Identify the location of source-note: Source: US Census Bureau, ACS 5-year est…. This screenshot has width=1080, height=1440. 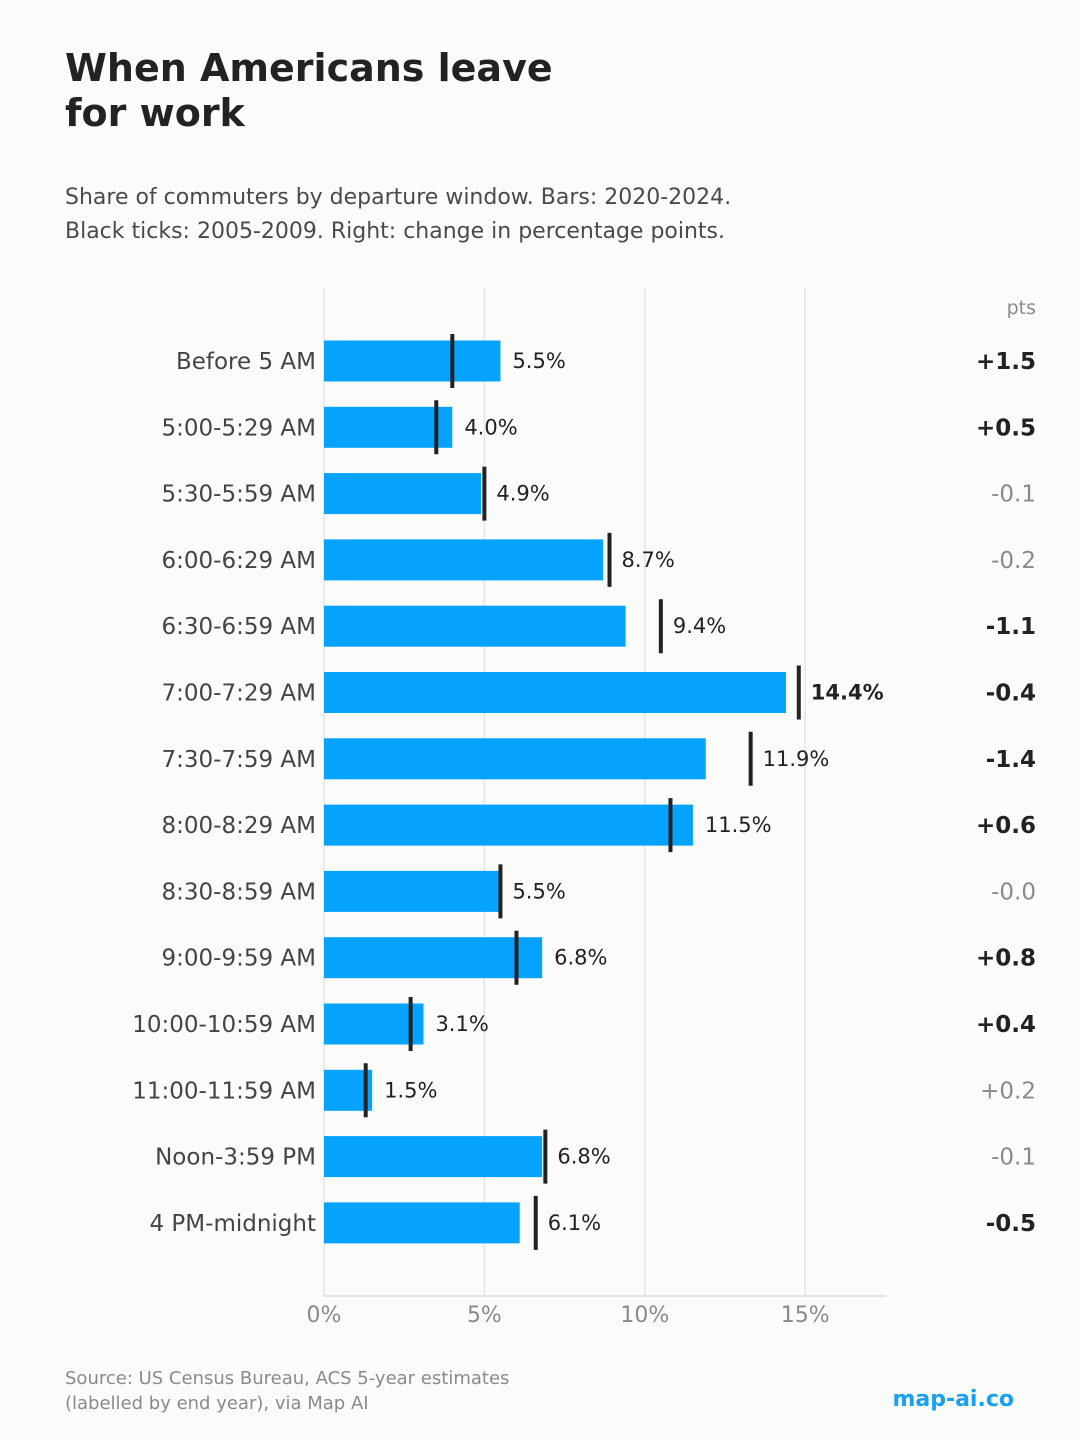
(287, 1391).